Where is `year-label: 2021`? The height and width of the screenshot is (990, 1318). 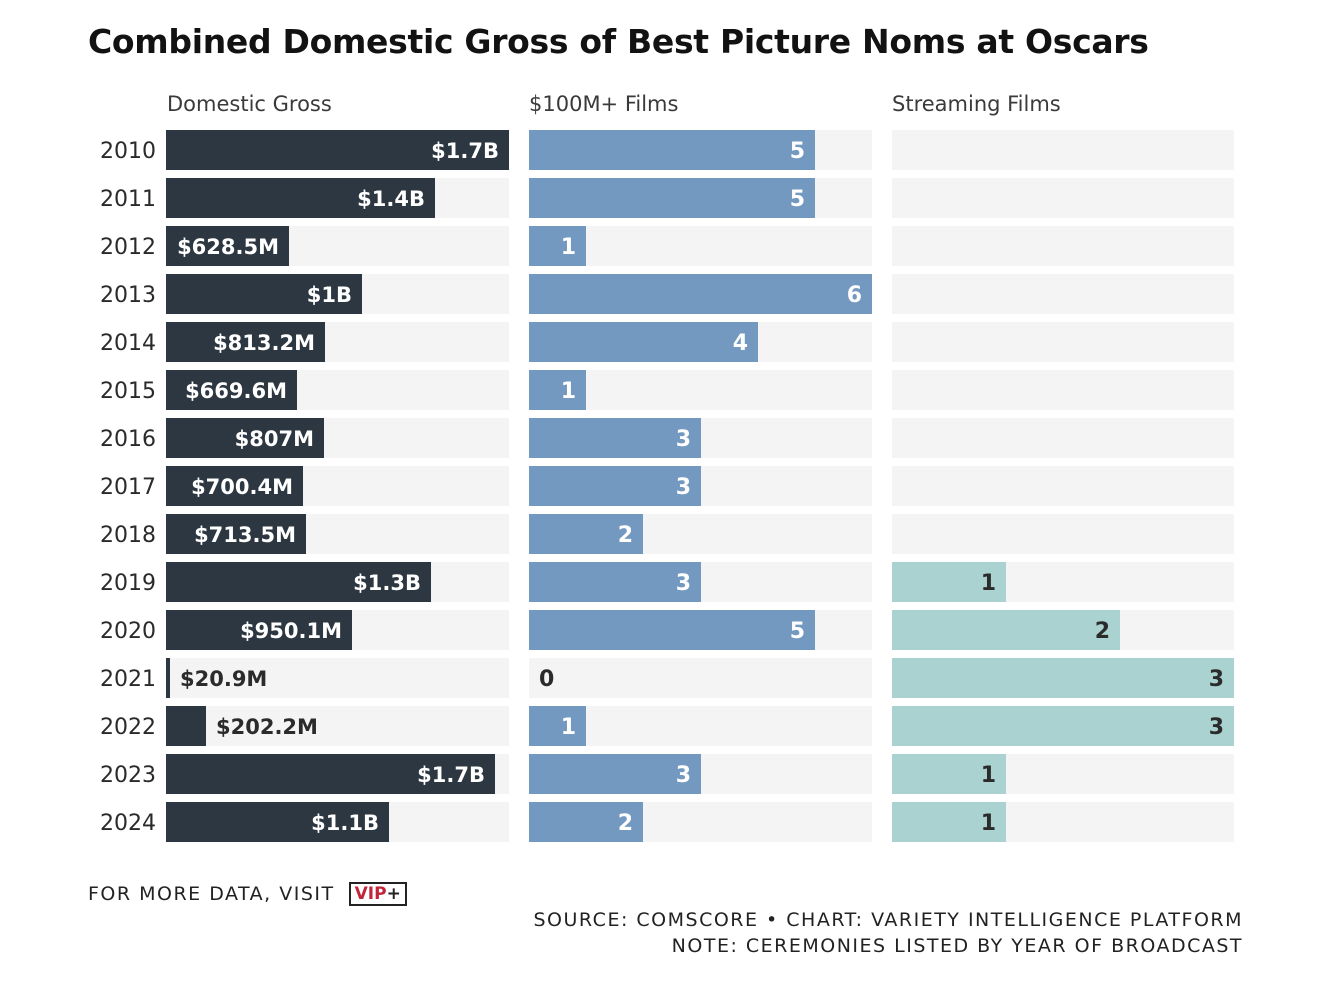
year-label: 2021 is located at coordinates (128, 679).